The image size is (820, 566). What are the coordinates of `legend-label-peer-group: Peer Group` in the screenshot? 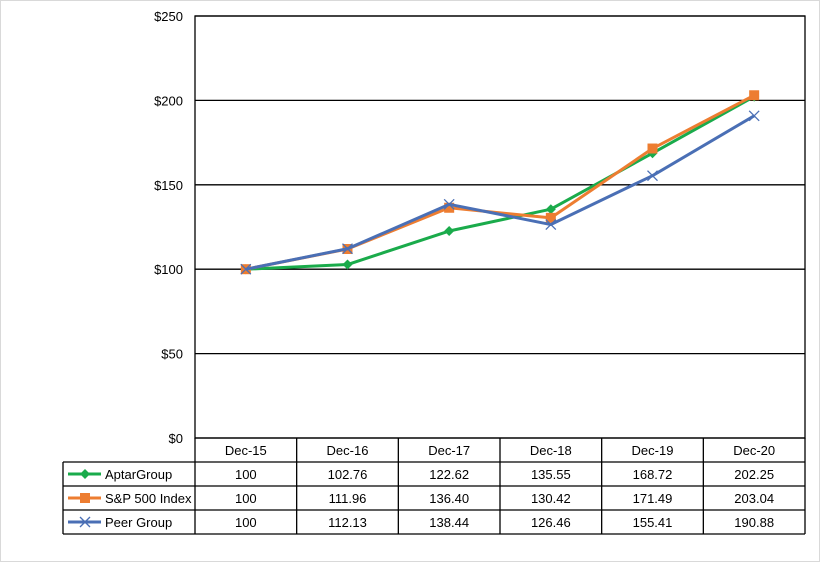 It's located at (138, 522).